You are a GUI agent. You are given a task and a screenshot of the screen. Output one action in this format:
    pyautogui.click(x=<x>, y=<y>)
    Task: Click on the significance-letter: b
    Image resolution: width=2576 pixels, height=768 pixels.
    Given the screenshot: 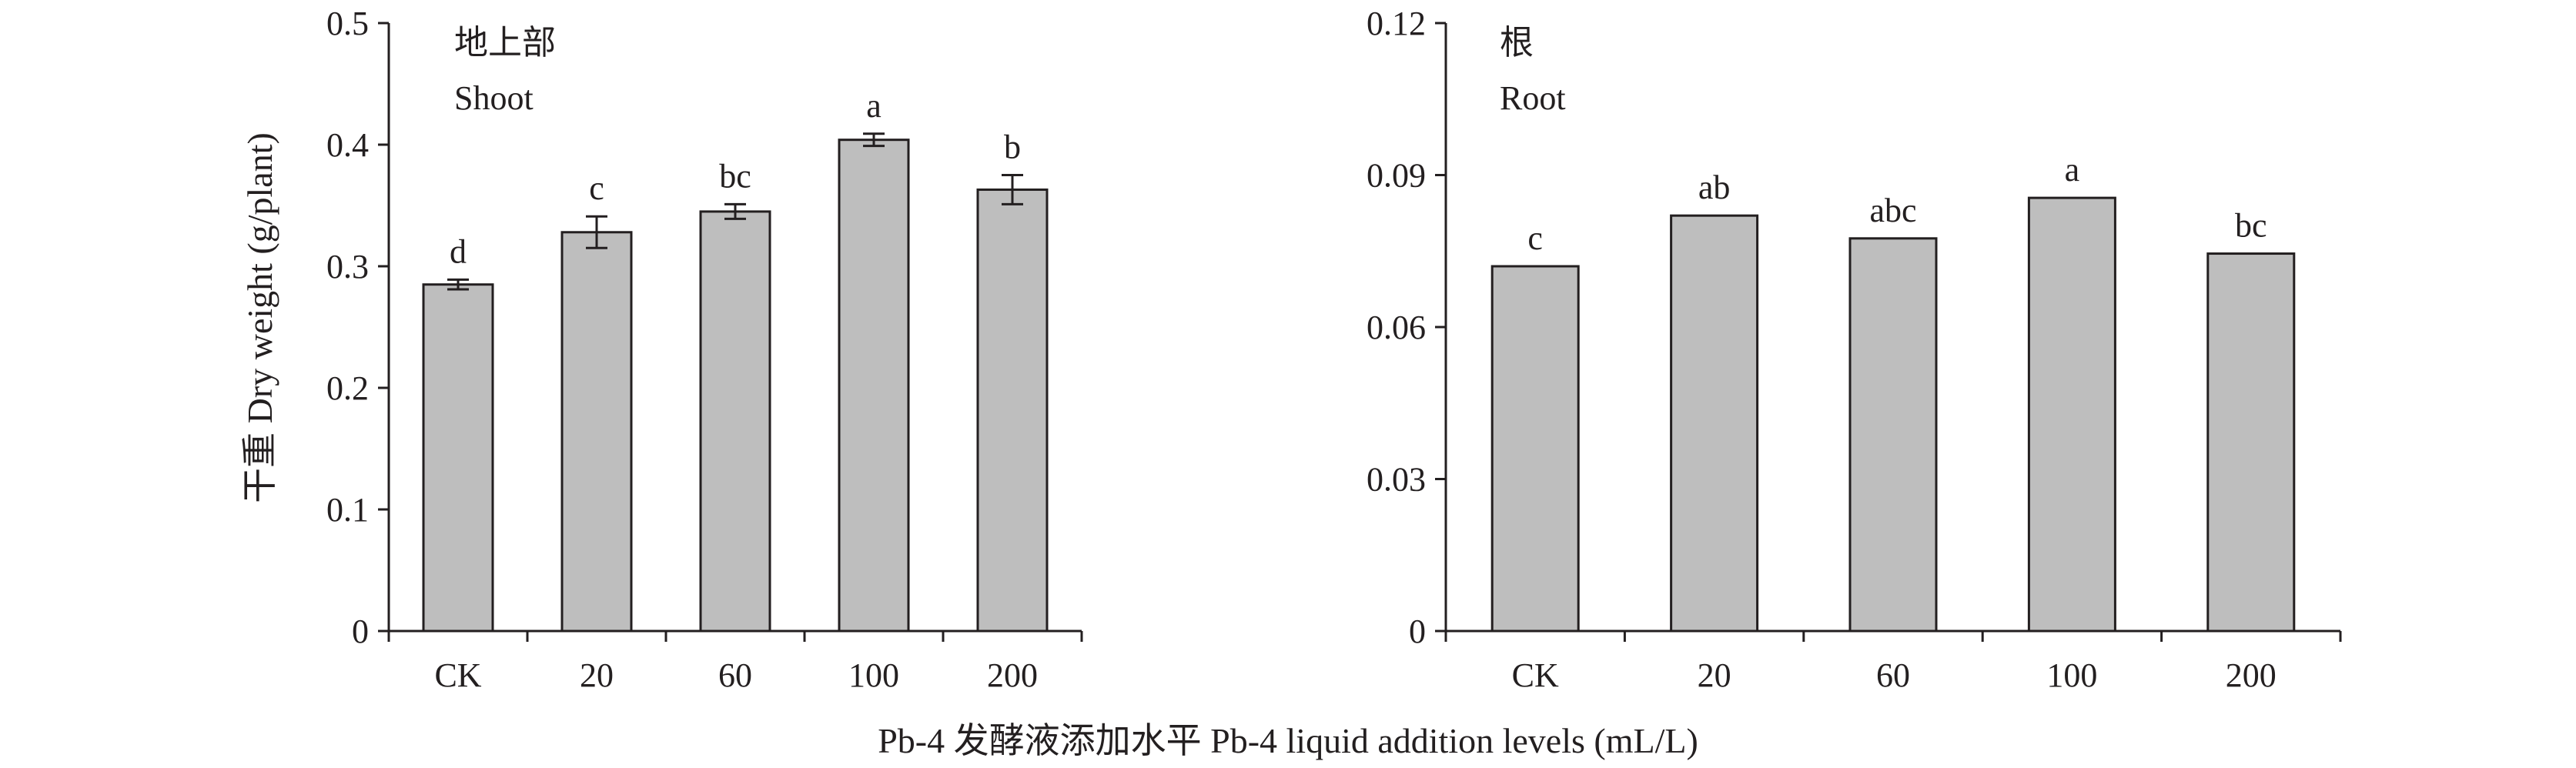 What is the action you would take?
    pyautogui.click(x=1013, y=147)
    